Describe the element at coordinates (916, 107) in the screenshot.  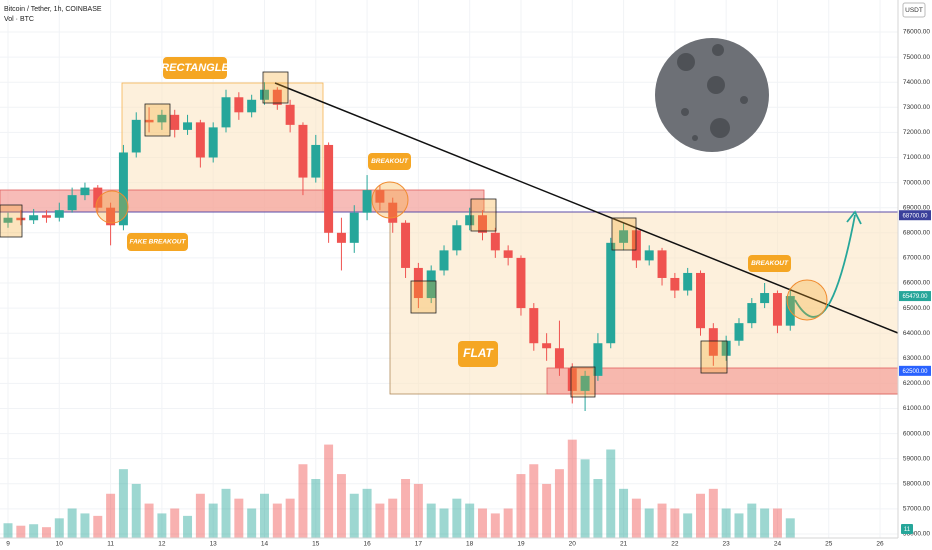
I see `y-tick-label: 73000.00` at that location.